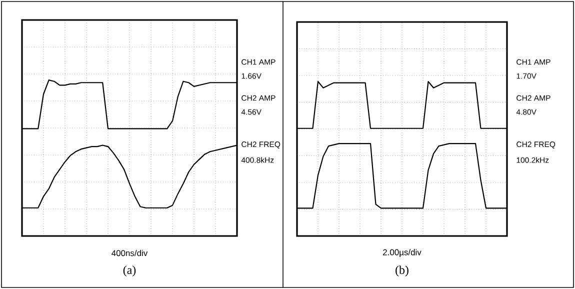 This screenshot has height=289, width=575. I want to click on text: (b), so click(402, 271).